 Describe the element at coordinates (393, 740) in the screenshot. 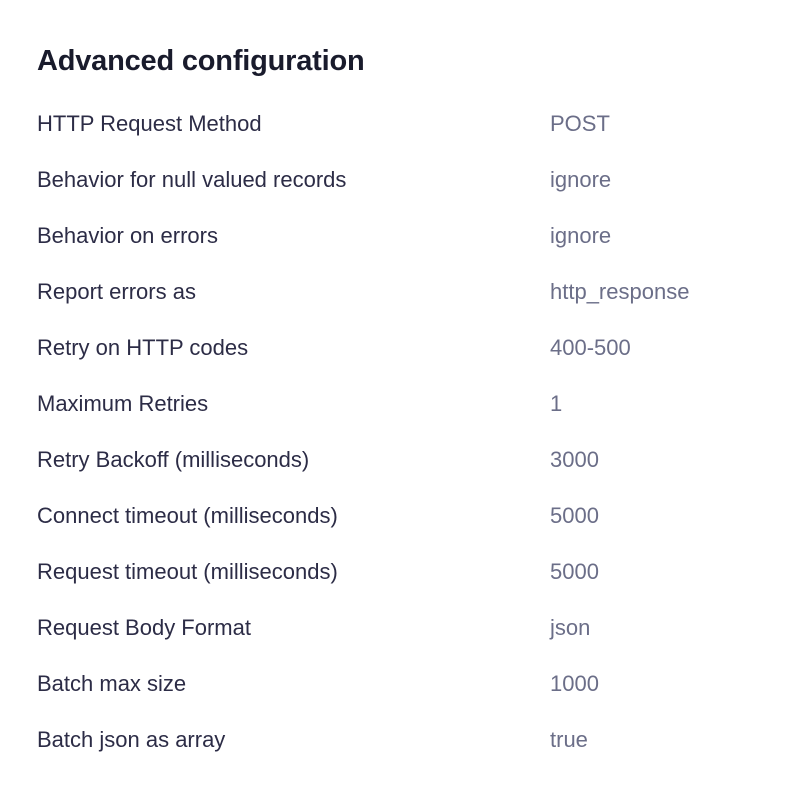

I see `config-row: Batch json as array true` at that location.